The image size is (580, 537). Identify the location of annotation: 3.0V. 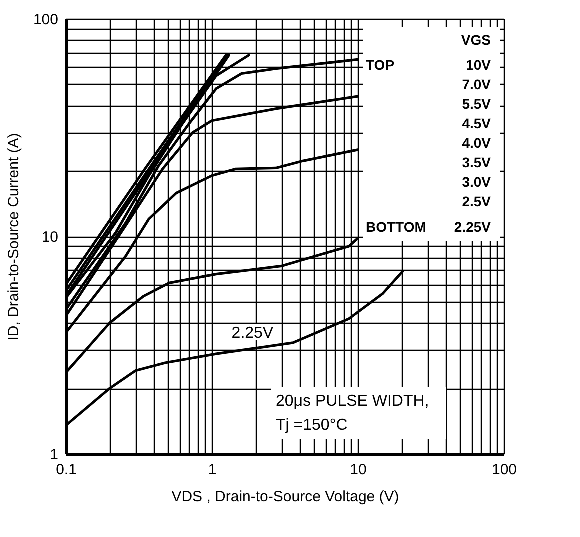
(477, 182).